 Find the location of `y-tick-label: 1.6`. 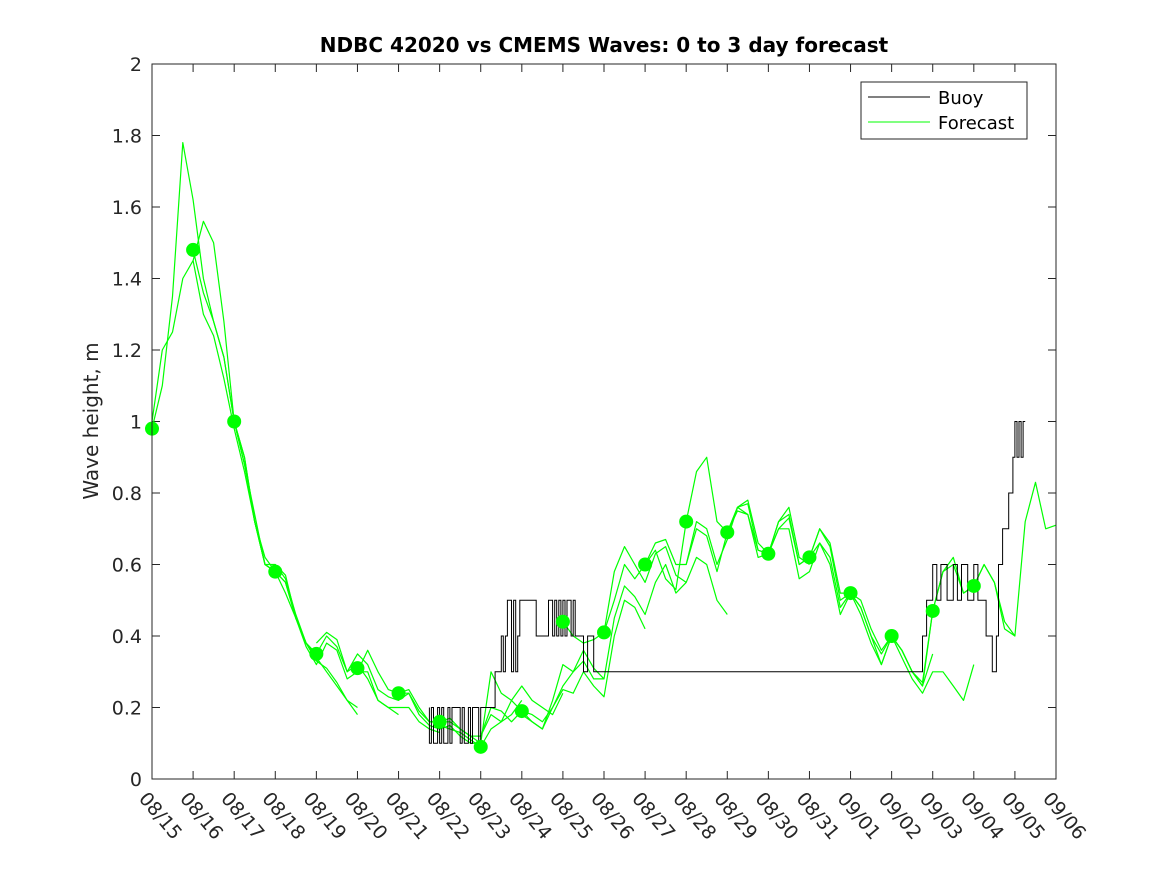

y-tick-label: 1.6 is located at coordinates (127, 208).